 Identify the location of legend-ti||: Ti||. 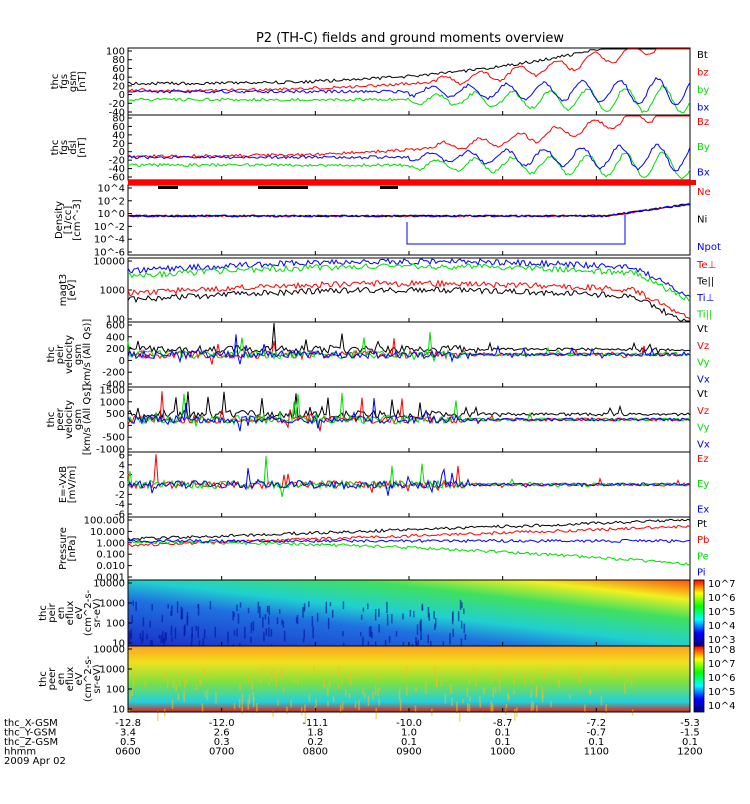
(704, 314).